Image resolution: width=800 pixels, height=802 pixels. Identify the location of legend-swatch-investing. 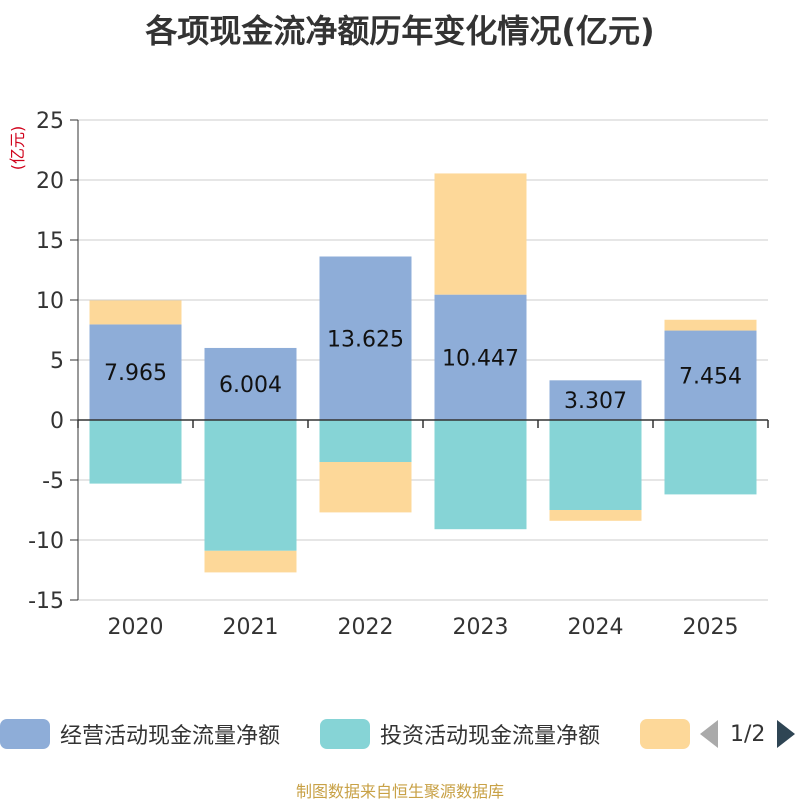
(345, 734).